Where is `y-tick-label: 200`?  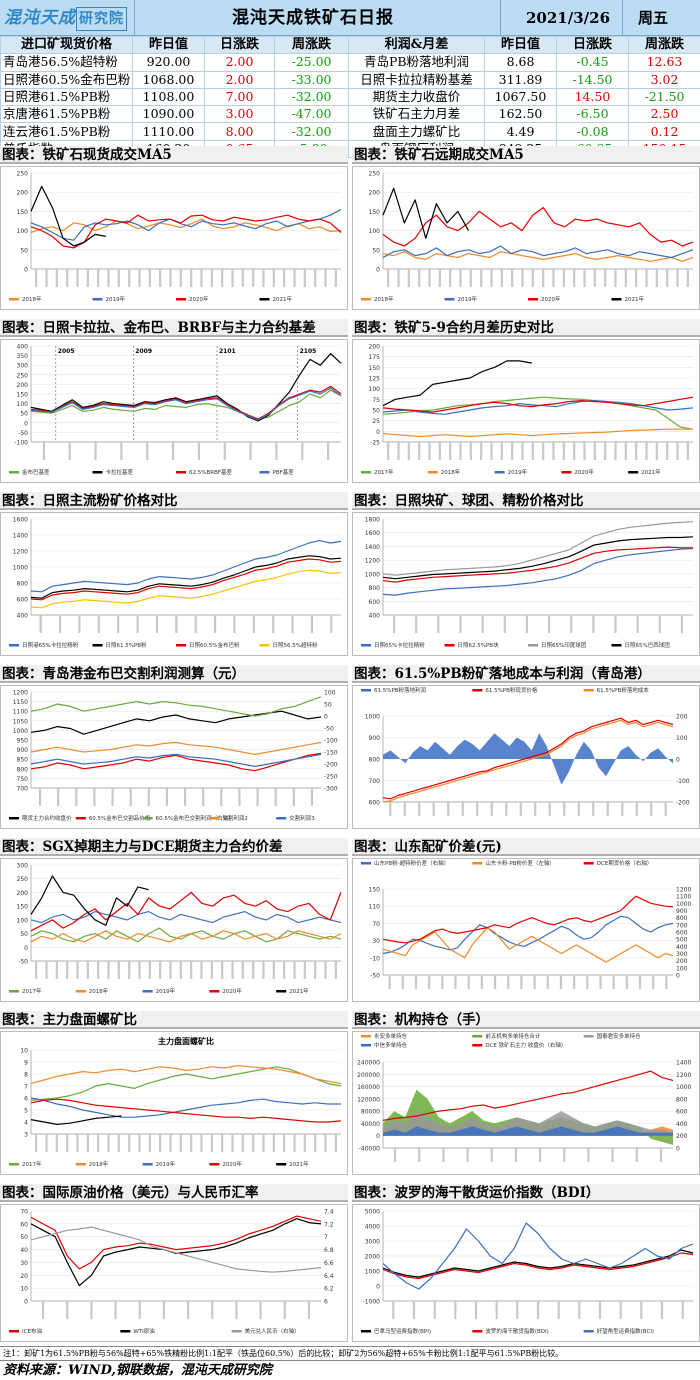 y-tick-label: 200 is located at coordinates (375, 193).